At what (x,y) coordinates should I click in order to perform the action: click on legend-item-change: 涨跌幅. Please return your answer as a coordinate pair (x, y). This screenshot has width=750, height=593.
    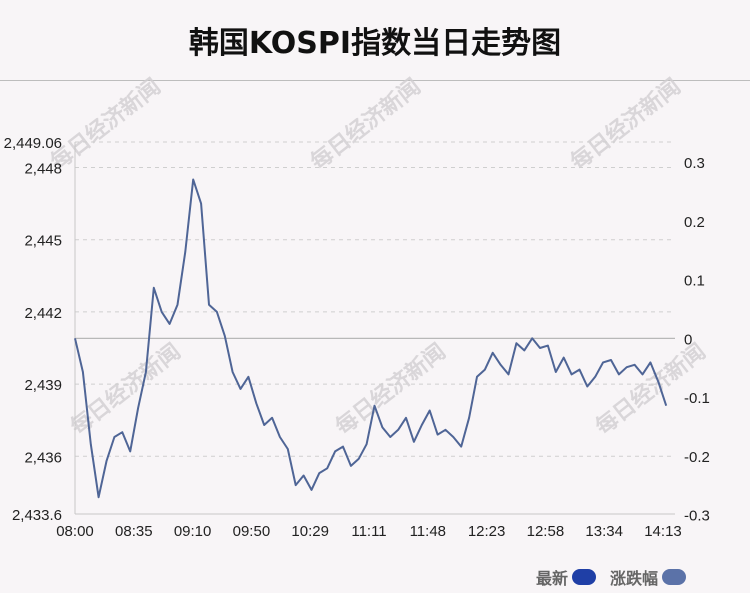
    Looking at the image, I should click on (648, 577).